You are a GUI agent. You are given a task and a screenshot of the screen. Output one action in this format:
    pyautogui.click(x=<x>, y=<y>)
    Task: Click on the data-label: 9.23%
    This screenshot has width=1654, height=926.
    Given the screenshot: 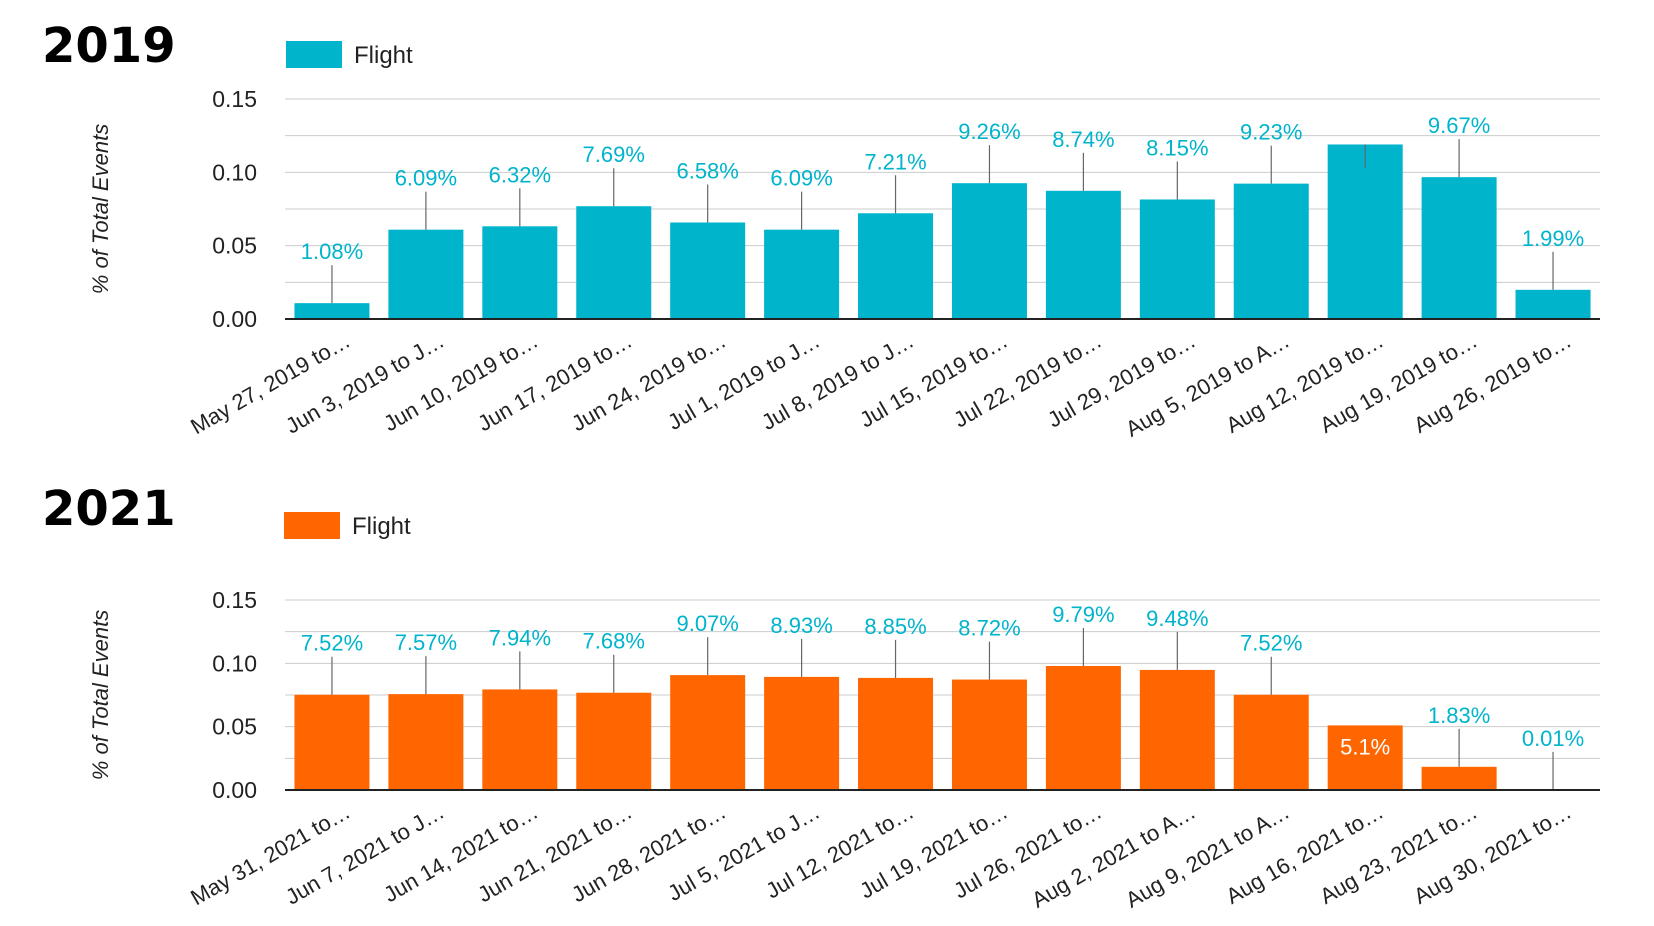 What is the action you would take?
    pyautogui.click(x=1271, y=132)
    